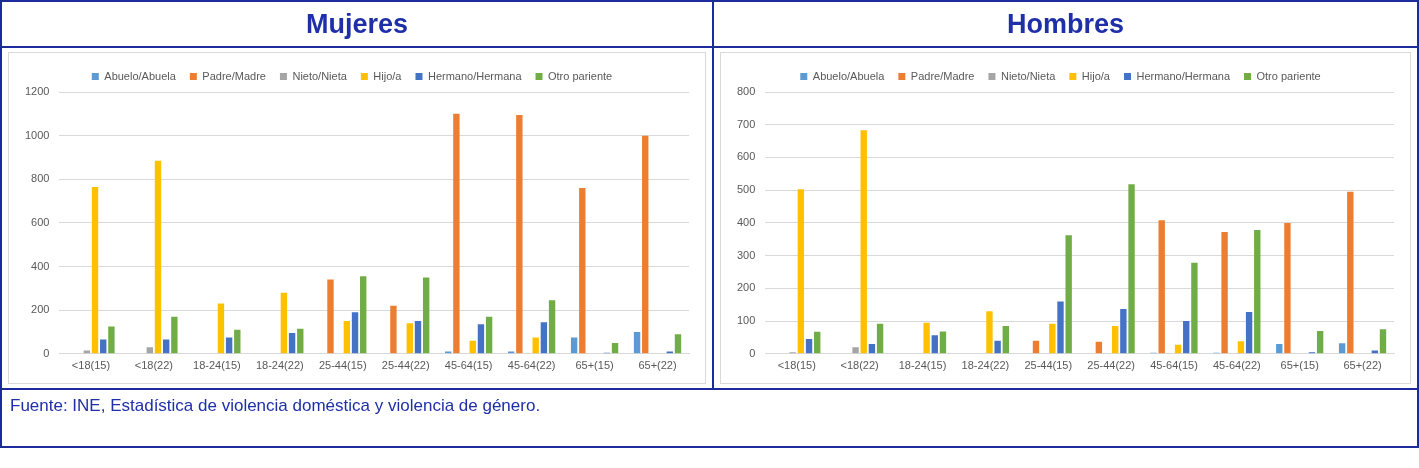 The height and width of the screenshot is (468, 1419). Describe the element at coordinates (746, 320) in the screenshot. I see `y-tick-label: 100` at that location.